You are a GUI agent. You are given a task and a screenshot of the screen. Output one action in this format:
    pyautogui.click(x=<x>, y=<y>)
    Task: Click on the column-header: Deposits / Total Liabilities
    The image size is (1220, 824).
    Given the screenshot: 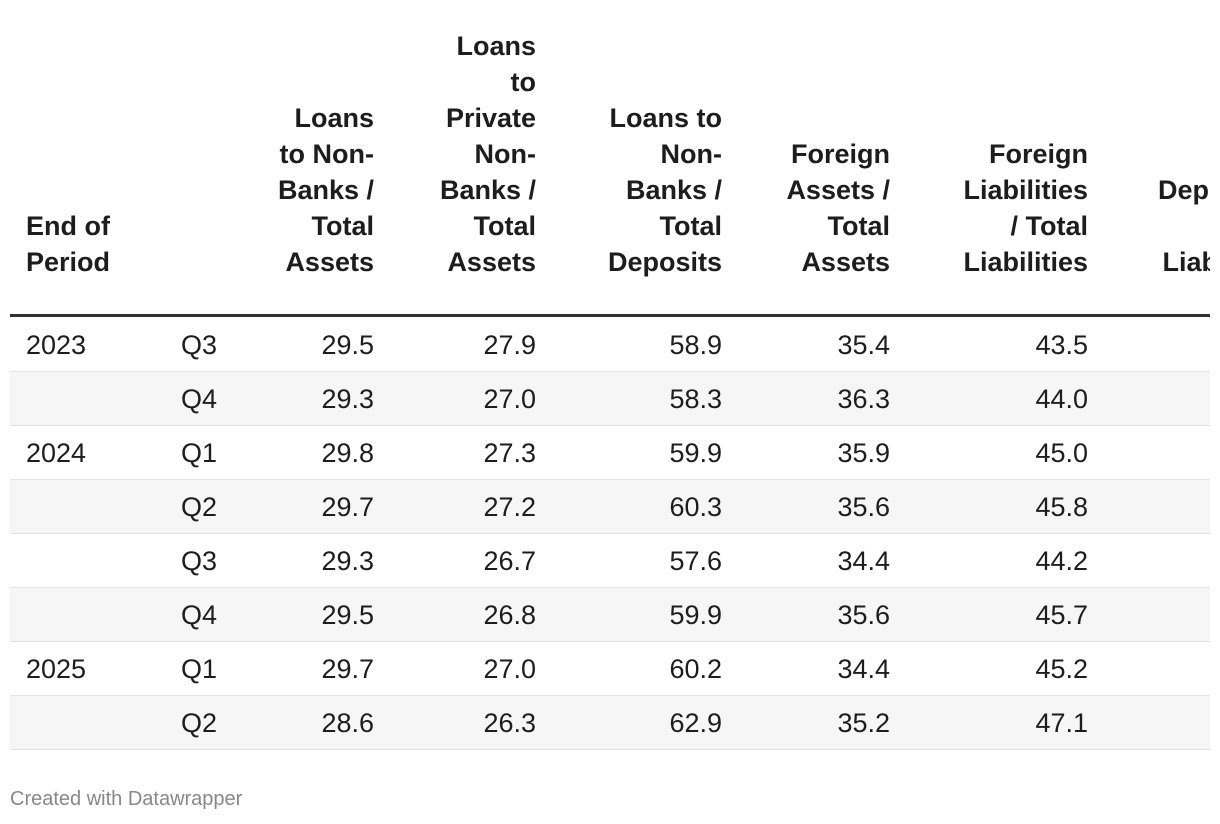 What is the action you would take?
    pyautogui.click(x=1183, y=226)
    